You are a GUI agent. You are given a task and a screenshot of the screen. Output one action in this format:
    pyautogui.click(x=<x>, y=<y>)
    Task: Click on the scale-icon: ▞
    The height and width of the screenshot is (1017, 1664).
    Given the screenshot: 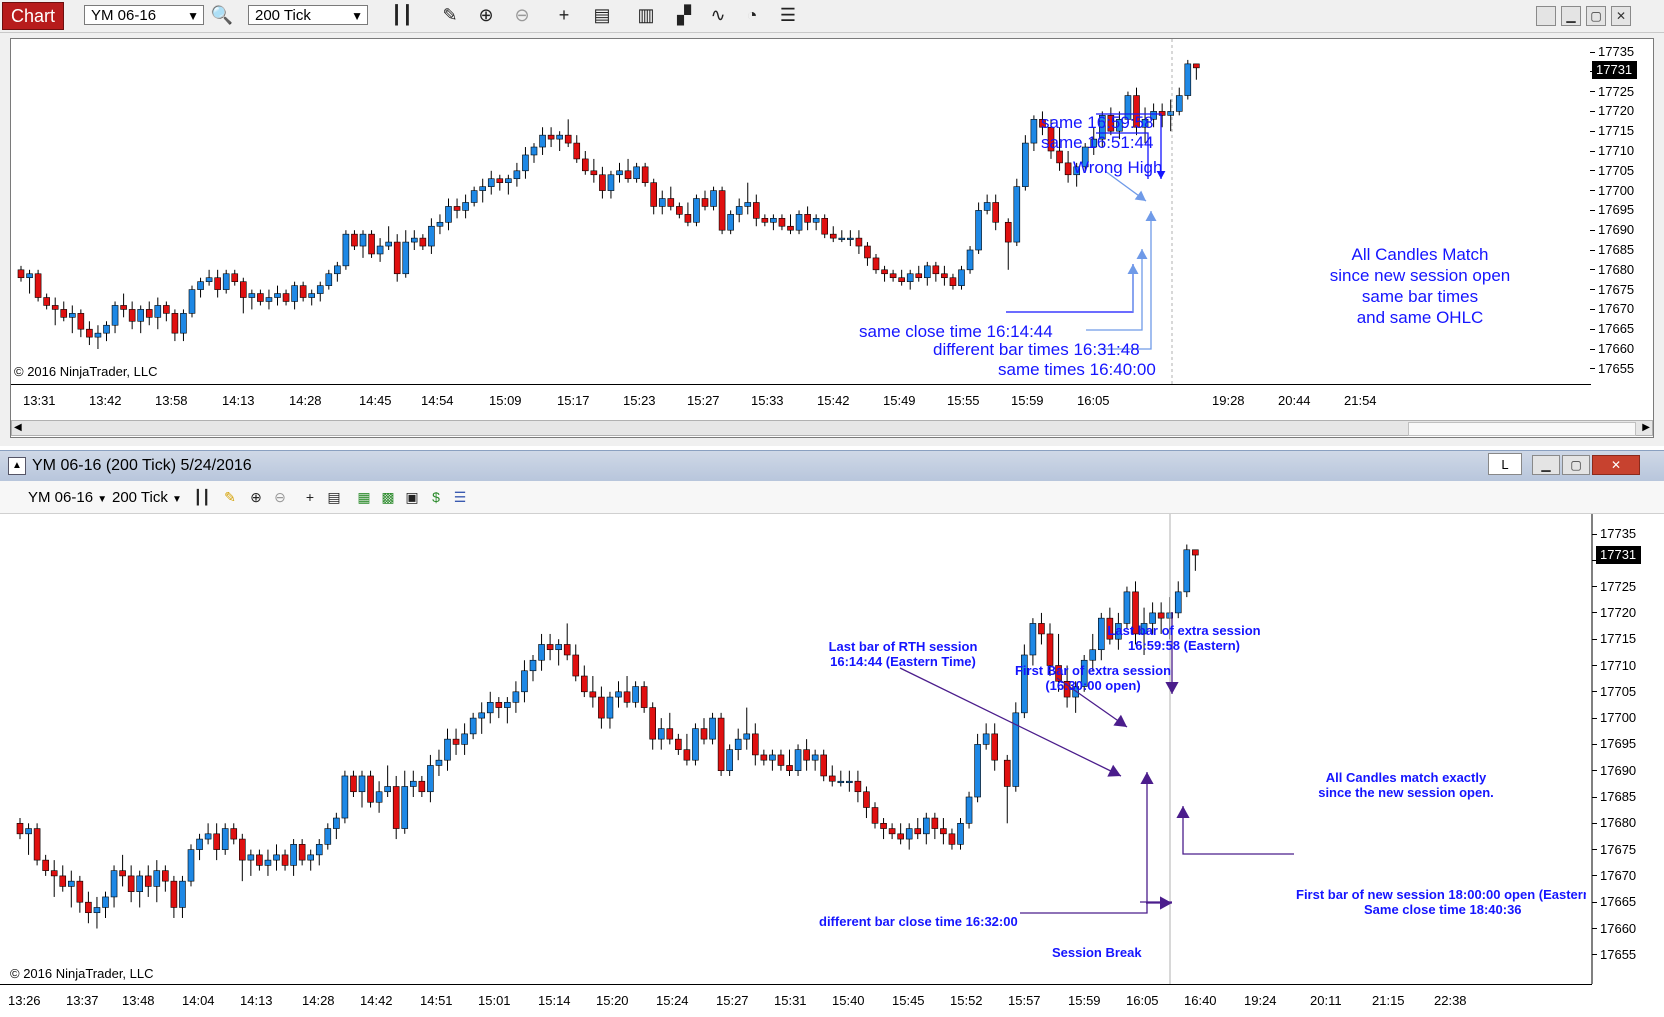 What is the action you would take?
    pyautogui.click(x=684, y=15)
    